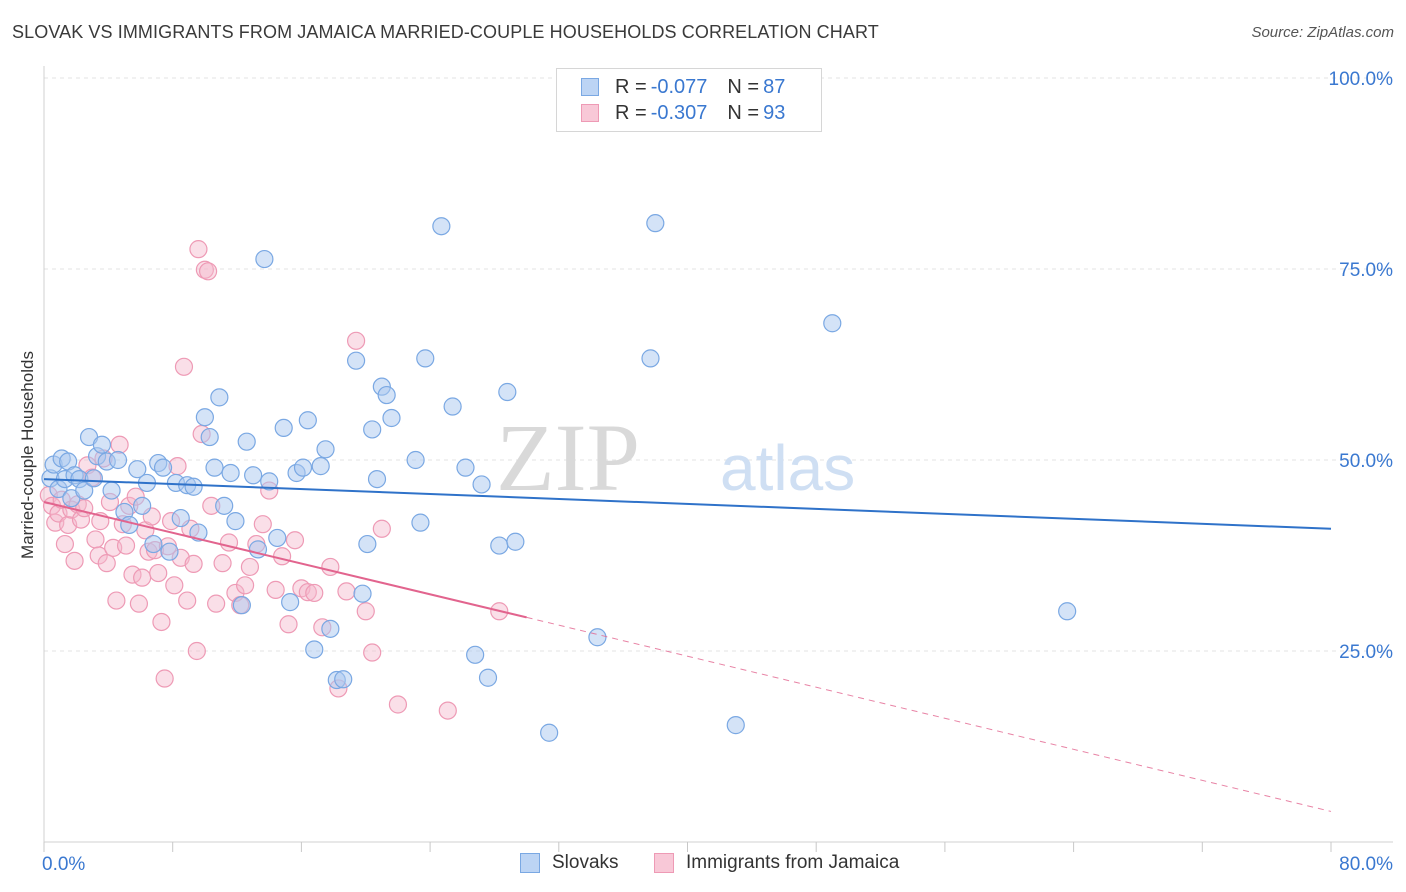 This screenshot has width=1406, height=892. Describe the element at coordinates (679, 86) in the screenshot. I see `legend-r-value: -0.077` at that location.